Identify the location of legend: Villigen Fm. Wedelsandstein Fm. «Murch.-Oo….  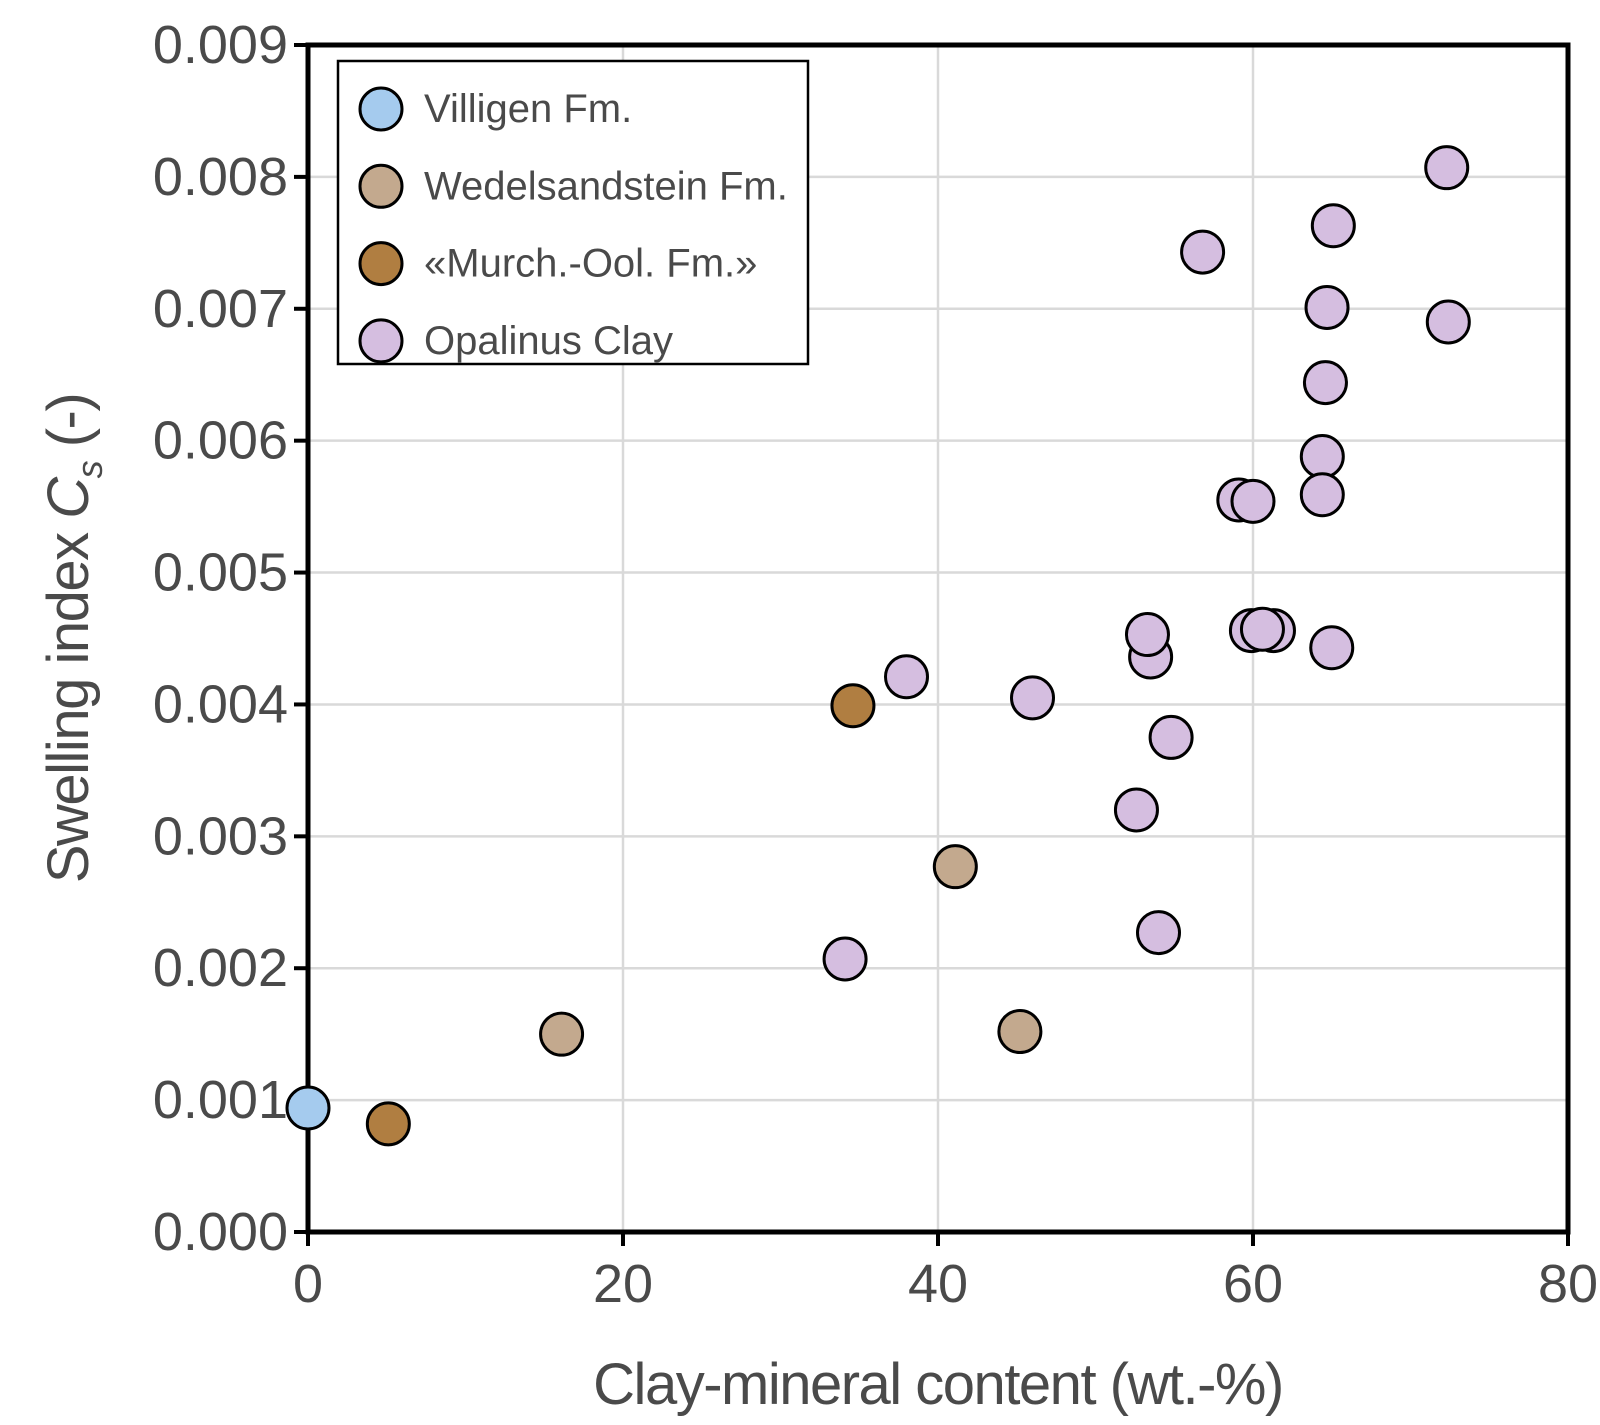
(573, 212).